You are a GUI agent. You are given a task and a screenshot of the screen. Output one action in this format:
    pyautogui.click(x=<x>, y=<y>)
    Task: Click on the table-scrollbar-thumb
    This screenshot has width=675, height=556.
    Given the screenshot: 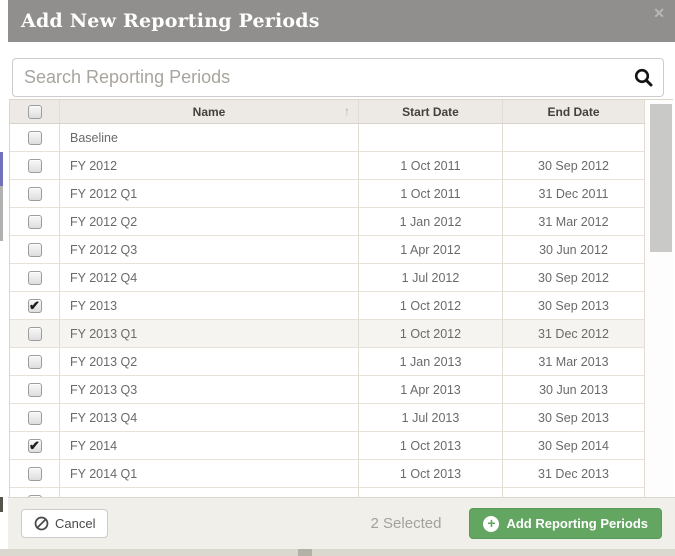 What is the action you would take?
    pyautogui.click(x=661, y=178)
    